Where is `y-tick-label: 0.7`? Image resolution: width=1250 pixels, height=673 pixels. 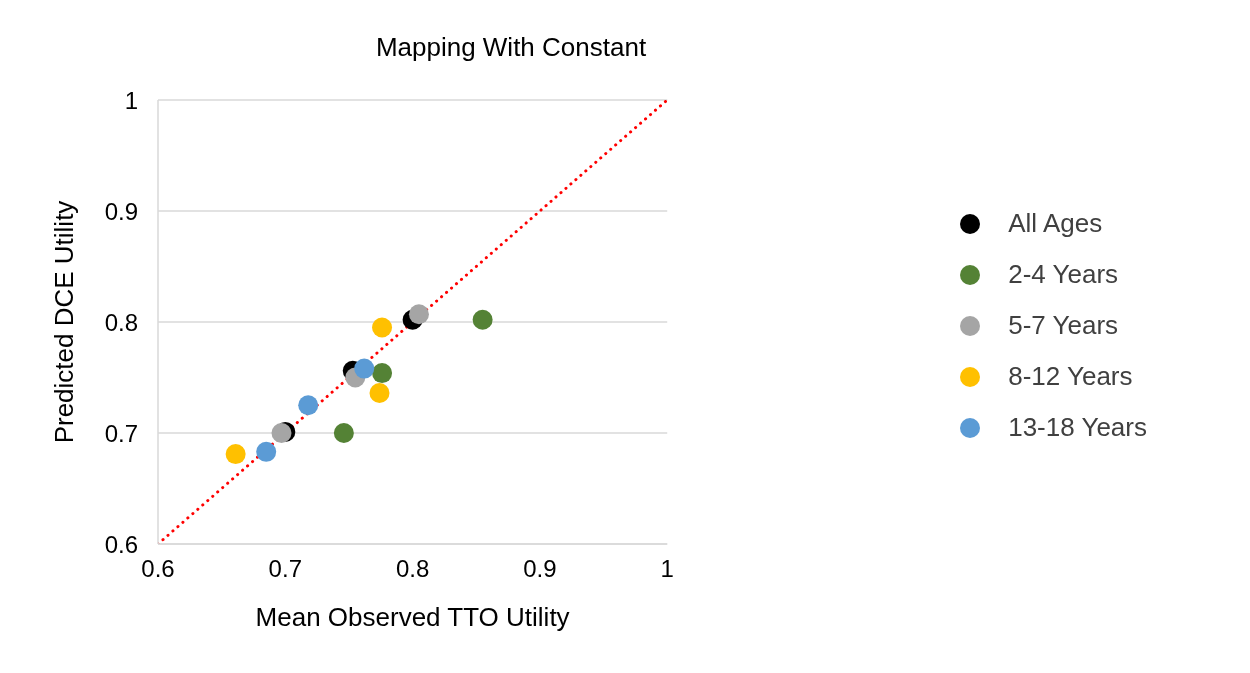 y-tick-label: 0.7 is located at coordinates (121, 433).